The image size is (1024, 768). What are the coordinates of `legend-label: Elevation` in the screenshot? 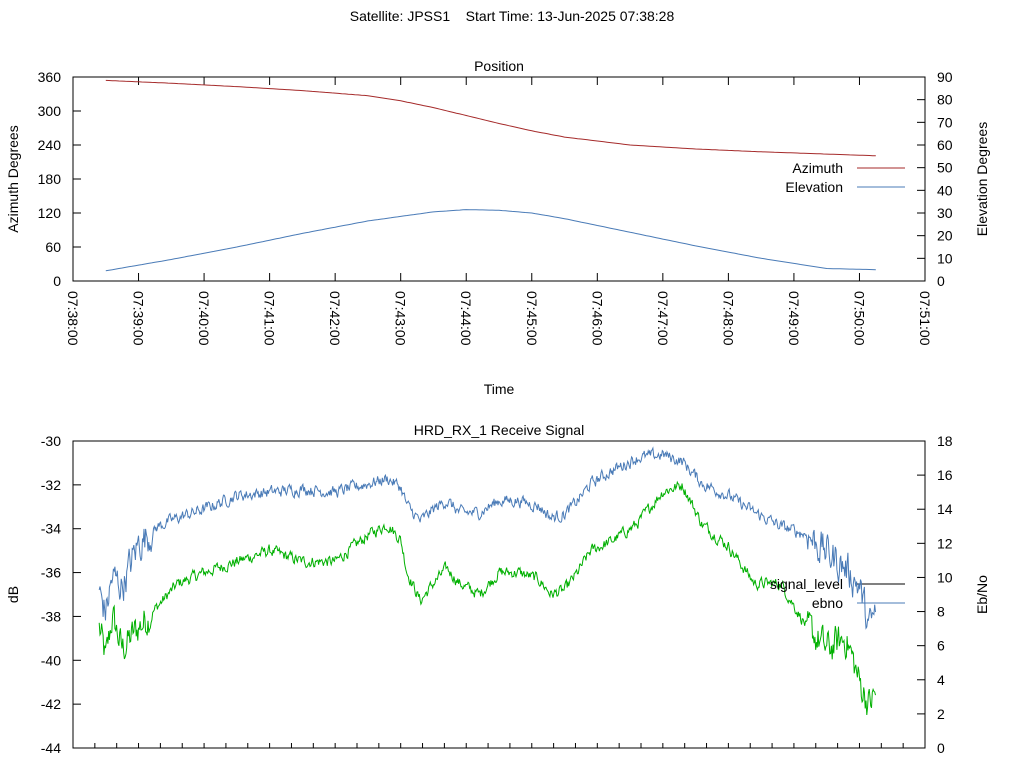 It's located at (814, 187).